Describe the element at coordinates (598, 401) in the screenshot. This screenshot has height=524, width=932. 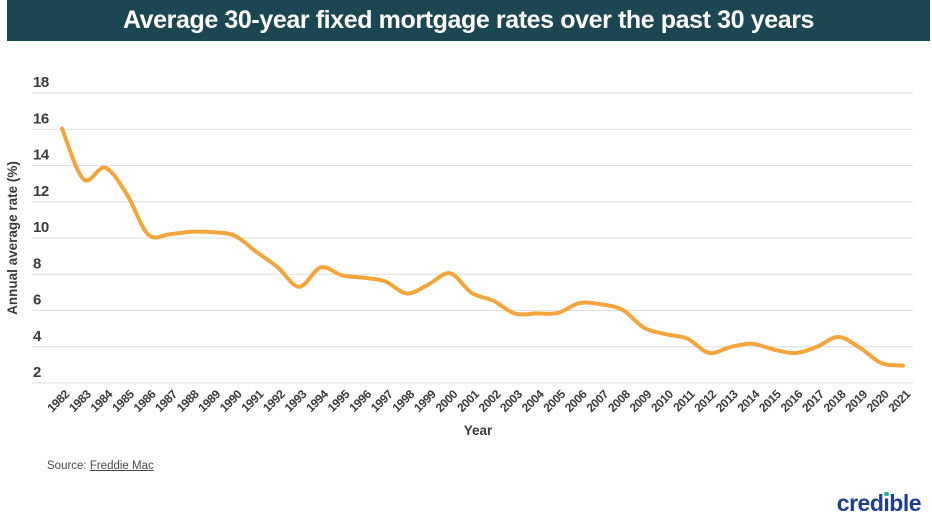
I see `x-tick-label: 2007` at that location.